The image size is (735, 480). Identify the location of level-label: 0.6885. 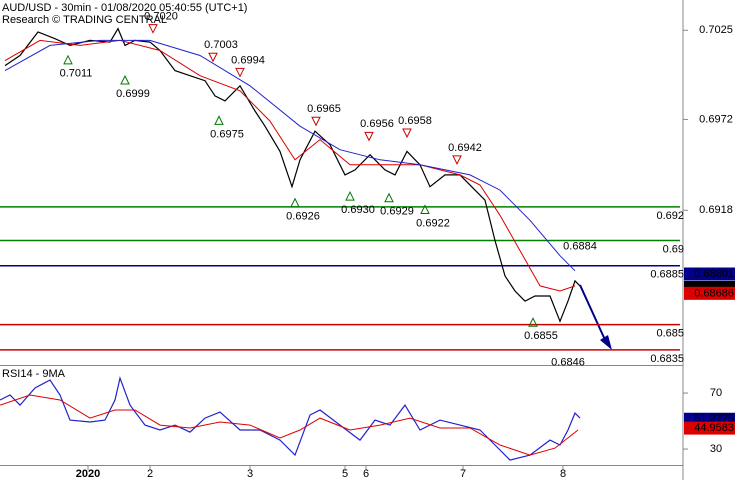
(667, 275).